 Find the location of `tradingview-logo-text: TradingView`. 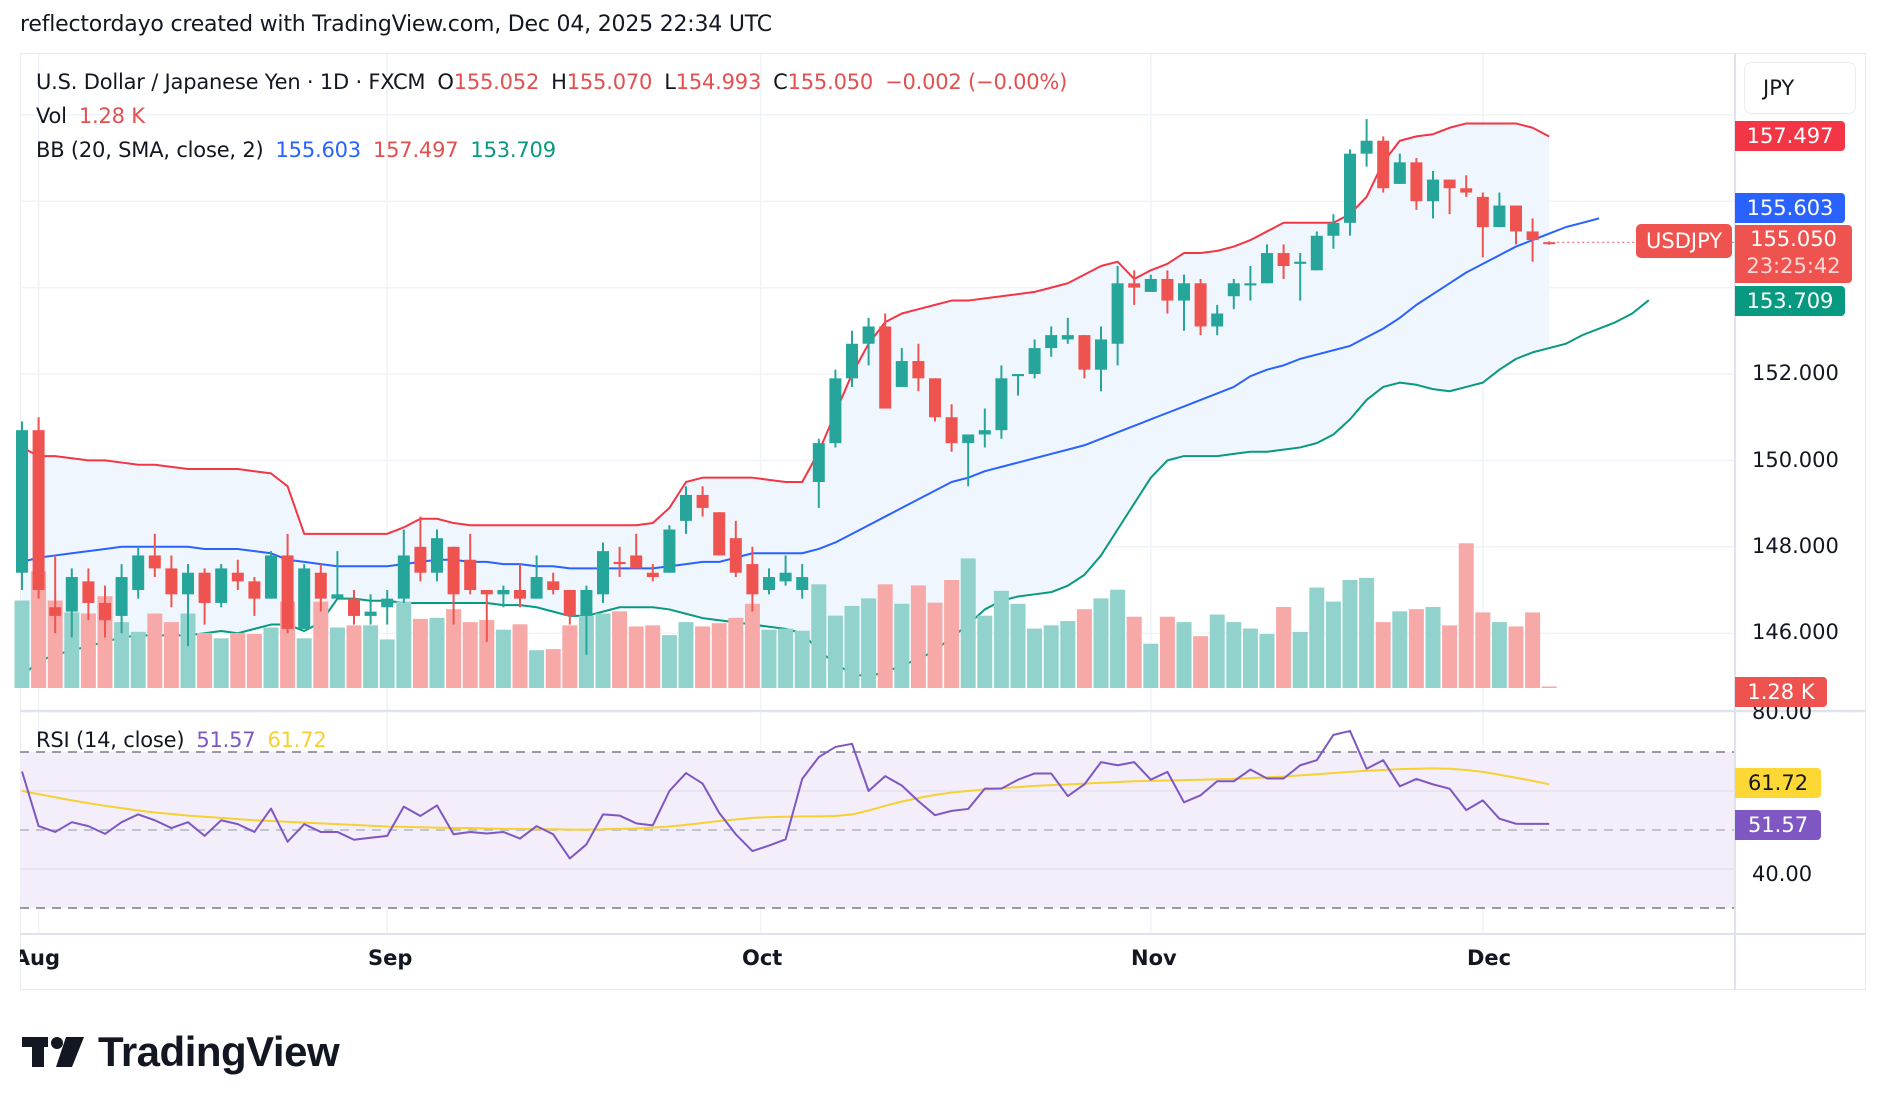

tradingview-logo-text: TradingView is located at coordinates (219, 1051).